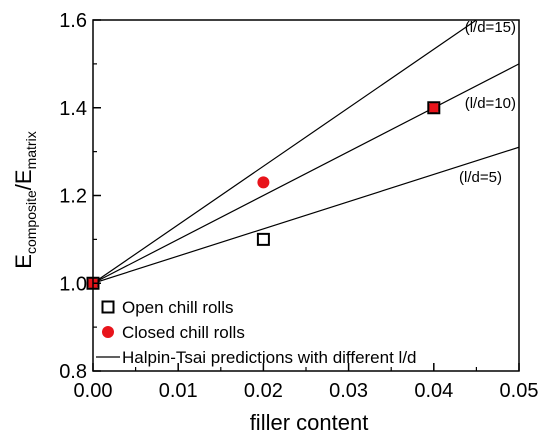  What do you see at coordinates (73, 284) in the screenshot?
I see `y-tick-label-1: 1.0` at bounding box center [73, 284].